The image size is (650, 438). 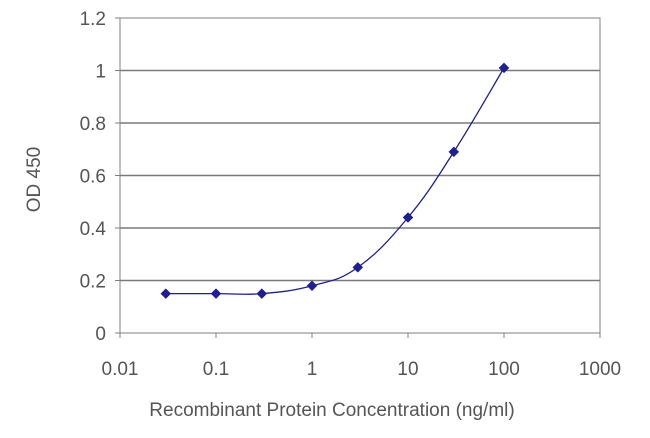 What do you see at coordinates (600, 369) in the screenshot?
I see `x-tick-label-1000: 1000` at bounding box center [600, 369].